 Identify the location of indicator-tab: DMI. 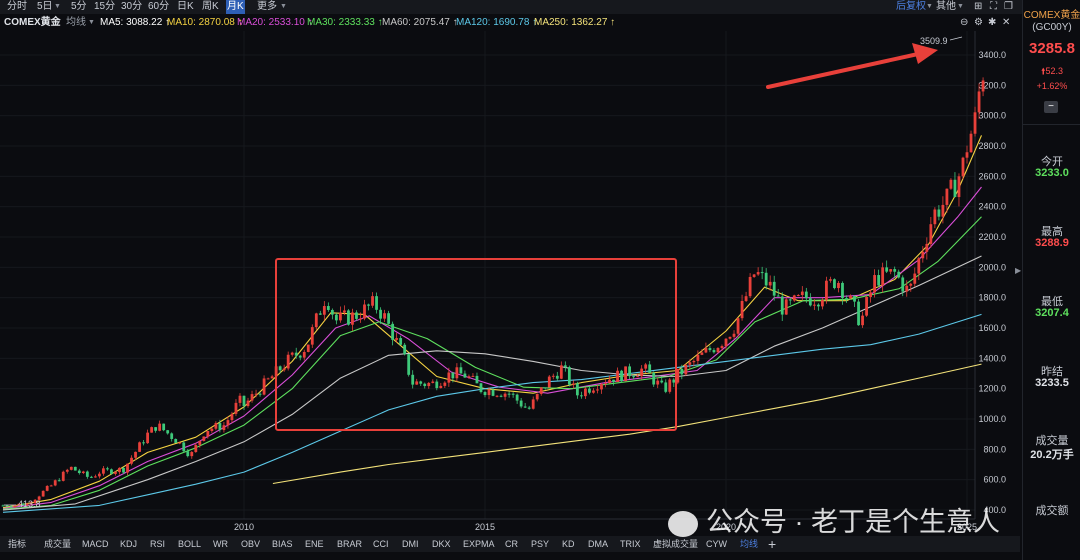
(410, 544).